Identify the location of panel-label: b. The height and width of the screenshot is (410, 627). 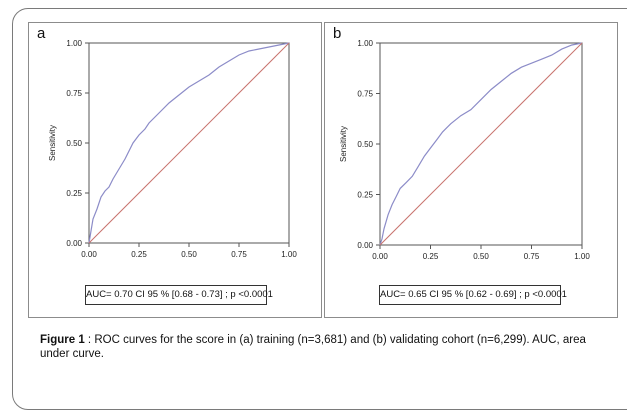
(337, 33).